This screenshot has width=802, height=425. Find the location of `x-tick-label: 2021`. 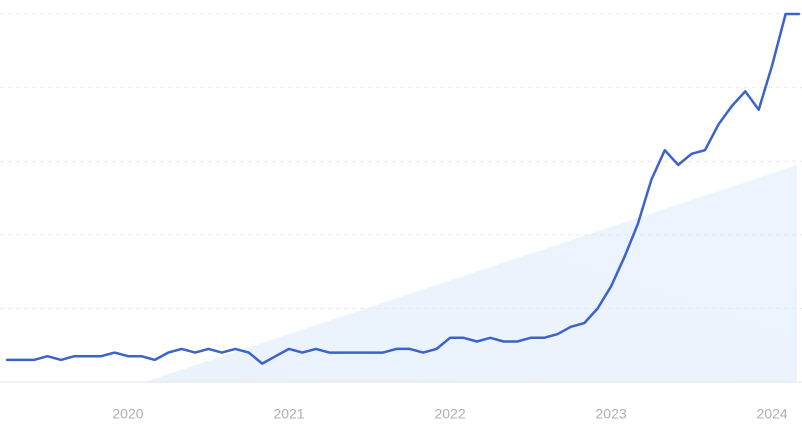

x-tick-label: 2021 is located at coordinates (288, 414).